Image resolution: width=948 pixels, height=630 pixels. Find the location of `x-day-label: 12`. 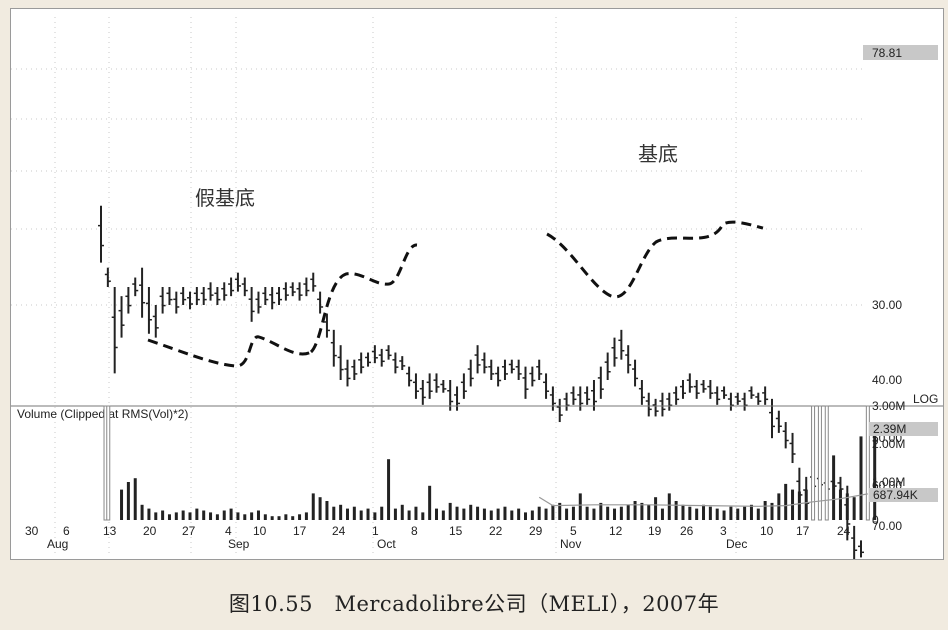

x-day-label: 12 is located at coordinates (616, 531).